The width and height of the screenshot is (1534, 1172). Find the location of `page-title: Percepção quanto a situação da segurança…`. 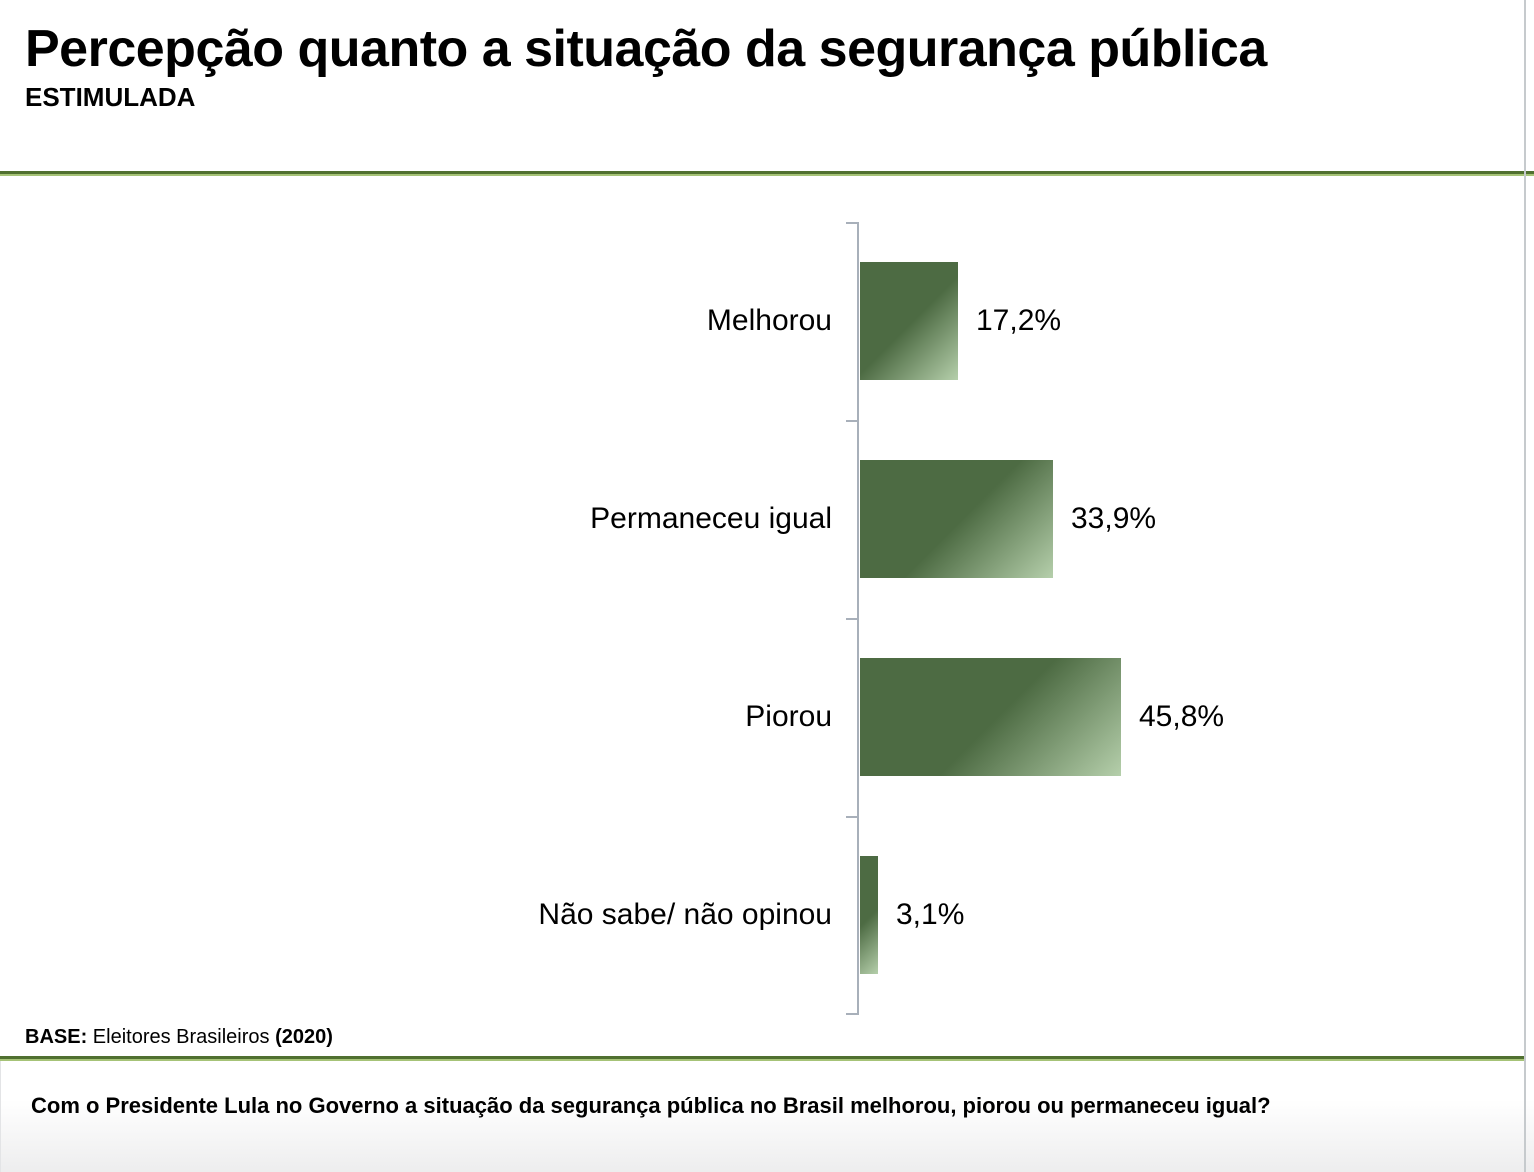

page-title: Percepção quanto a situação da segurança… is located at coordinates (646, 49).